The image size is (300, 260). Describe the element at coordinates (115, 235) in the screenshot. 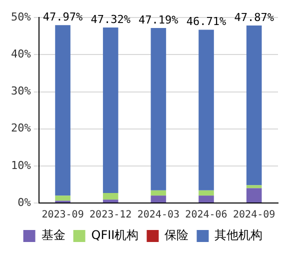

I see `legend-label: QFII机构` at that location.